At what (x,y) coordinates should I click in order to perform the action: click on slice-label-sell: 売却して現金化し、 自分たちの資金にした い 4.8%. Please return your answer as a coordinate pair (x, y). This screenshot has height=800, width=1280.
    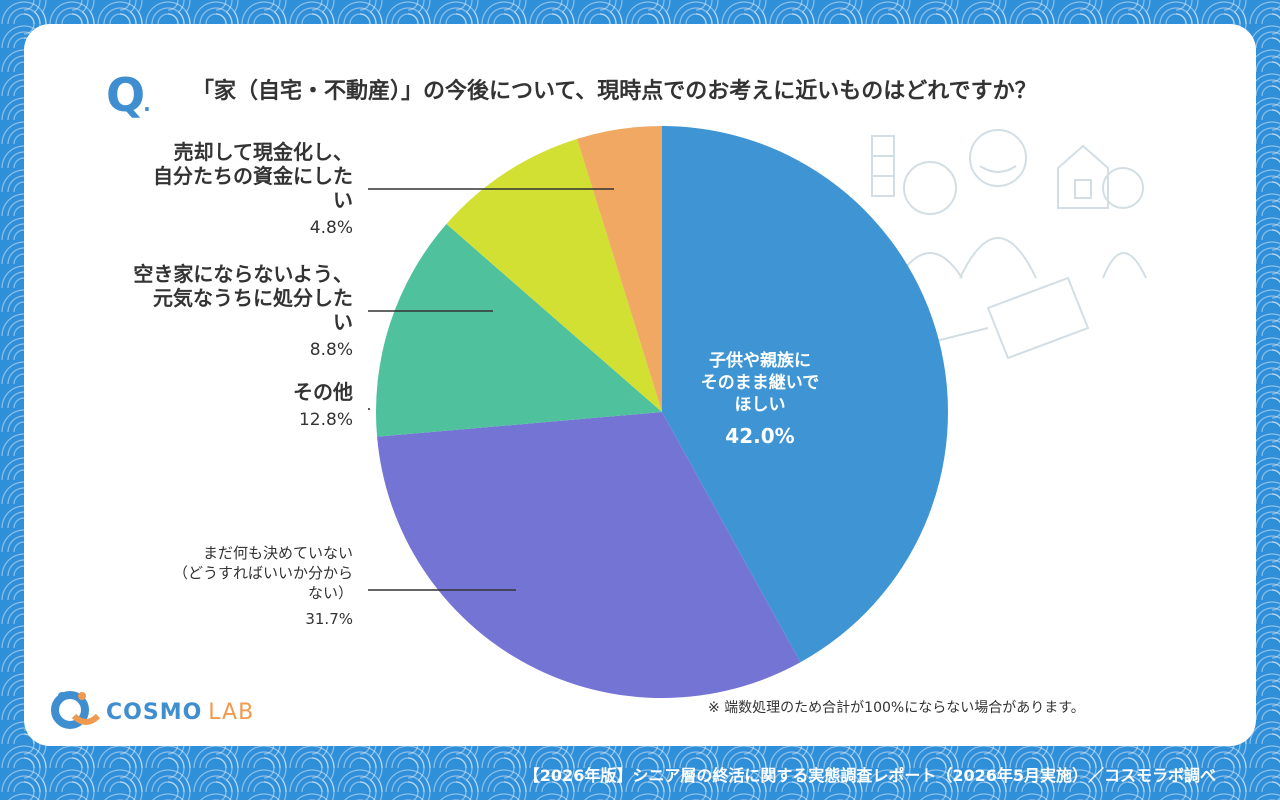
    Looking at the image, I should click on (253, 190).